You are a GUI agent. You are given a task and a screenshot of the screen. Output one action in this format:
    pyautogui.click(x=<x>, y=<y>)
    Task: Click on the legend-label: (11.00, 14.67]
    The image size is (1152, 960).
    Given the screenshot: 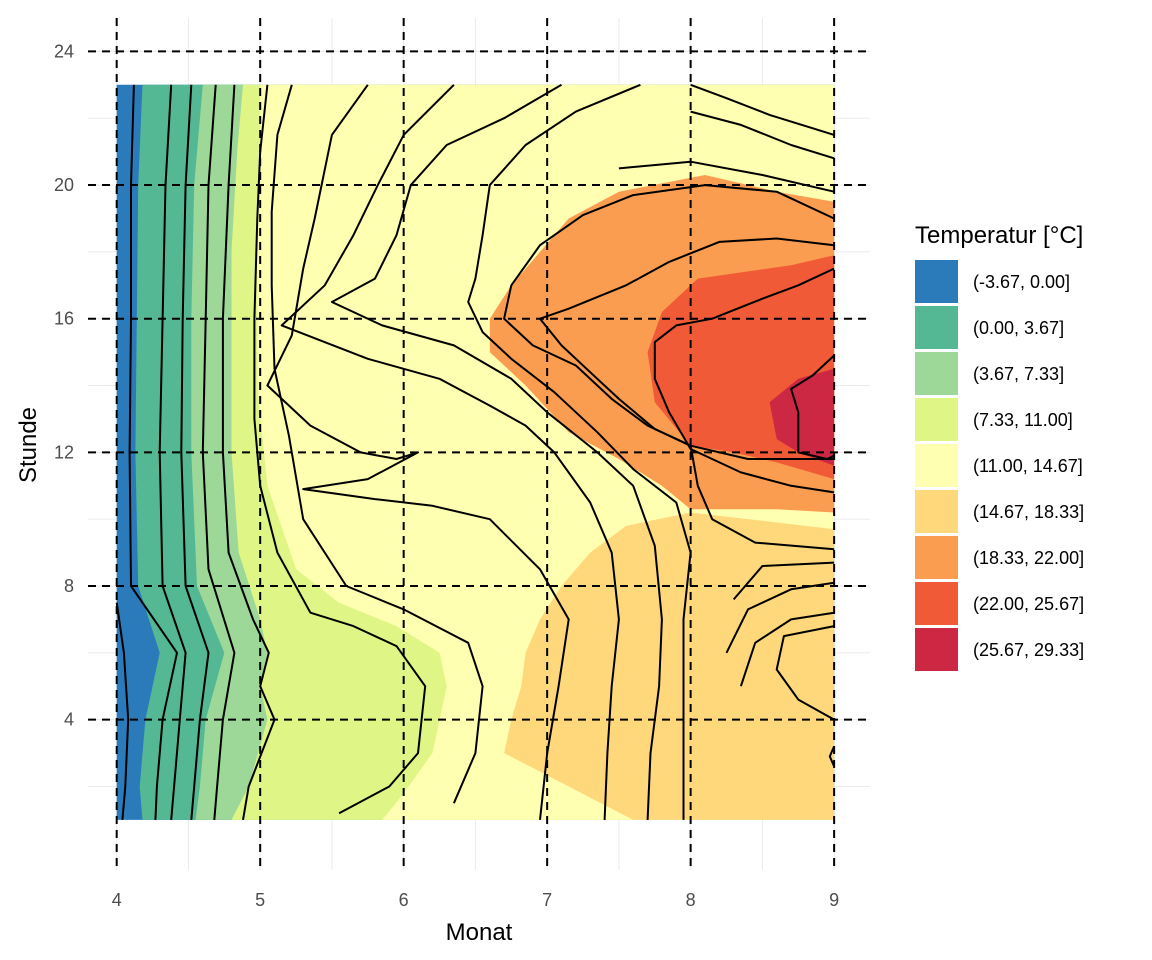 What is the action you would take?
    pyautogui.click(x=1028, y=466)
    